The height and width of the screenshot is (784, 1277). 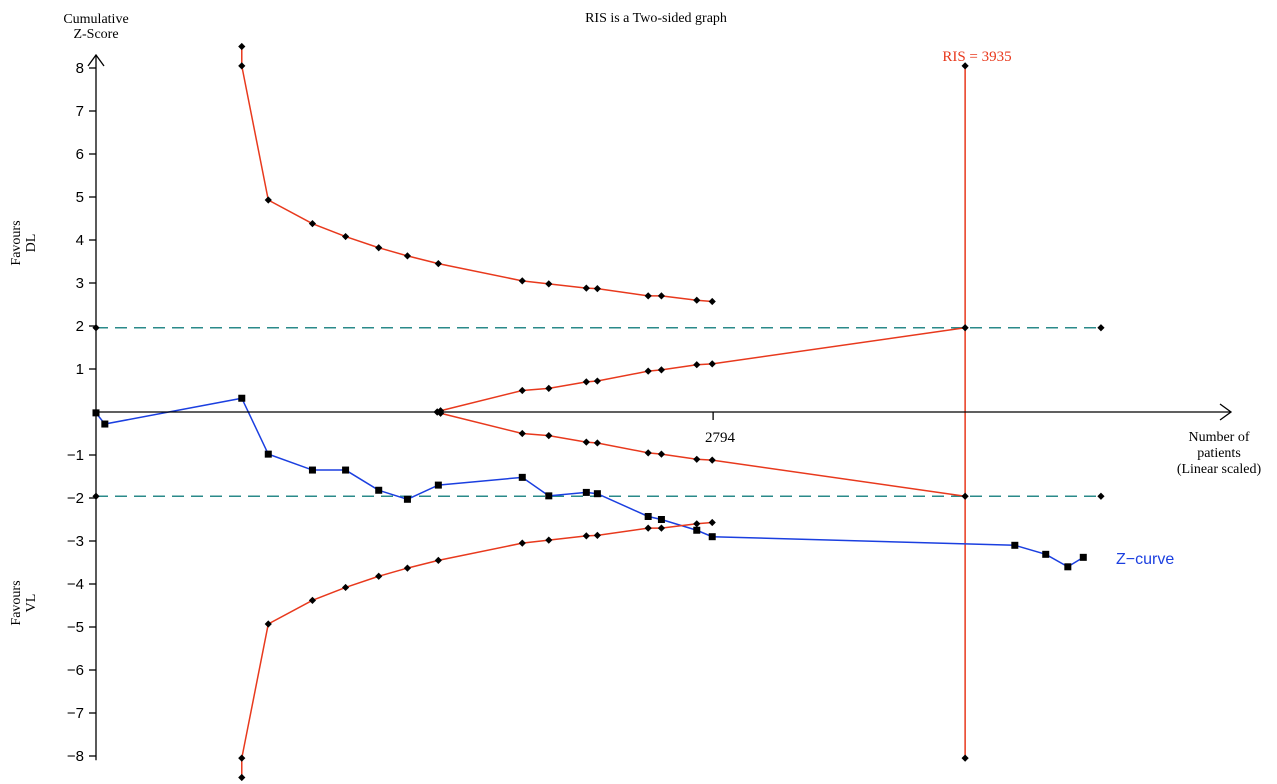 What do you see at coordinates (80, 197) in the screenshot?
I see `y-tick-label: 5` at bounding box center [80, 197].